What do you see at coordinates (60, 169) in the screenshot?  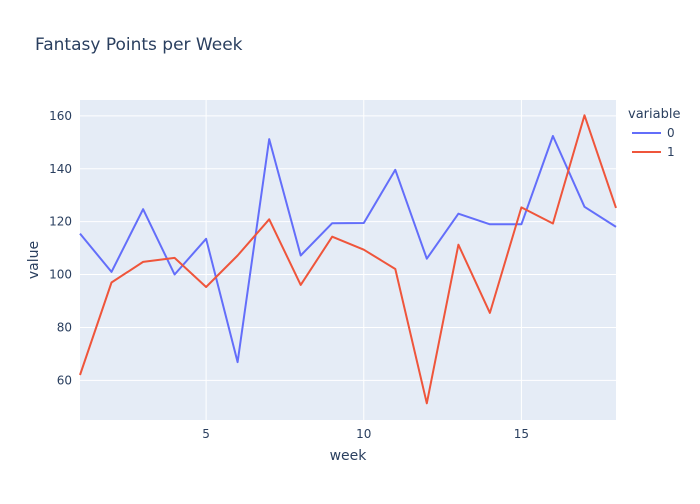 I see `y-tick-label: 140` at bounding box center [60, 169].